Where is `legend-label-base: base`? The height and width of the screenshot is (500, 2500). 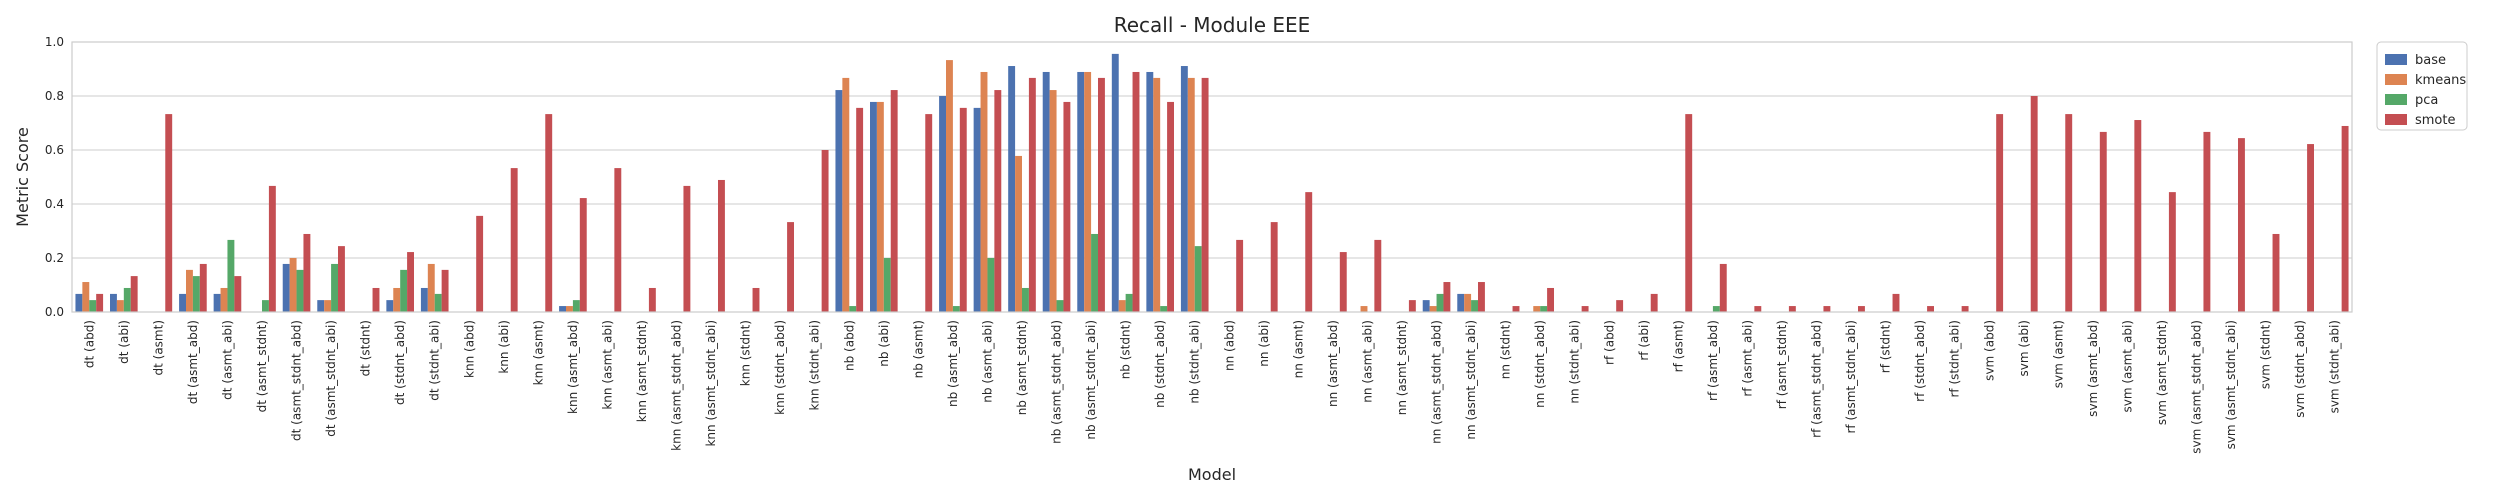 legend-label-base: base is located at coordinates (2430, 60).